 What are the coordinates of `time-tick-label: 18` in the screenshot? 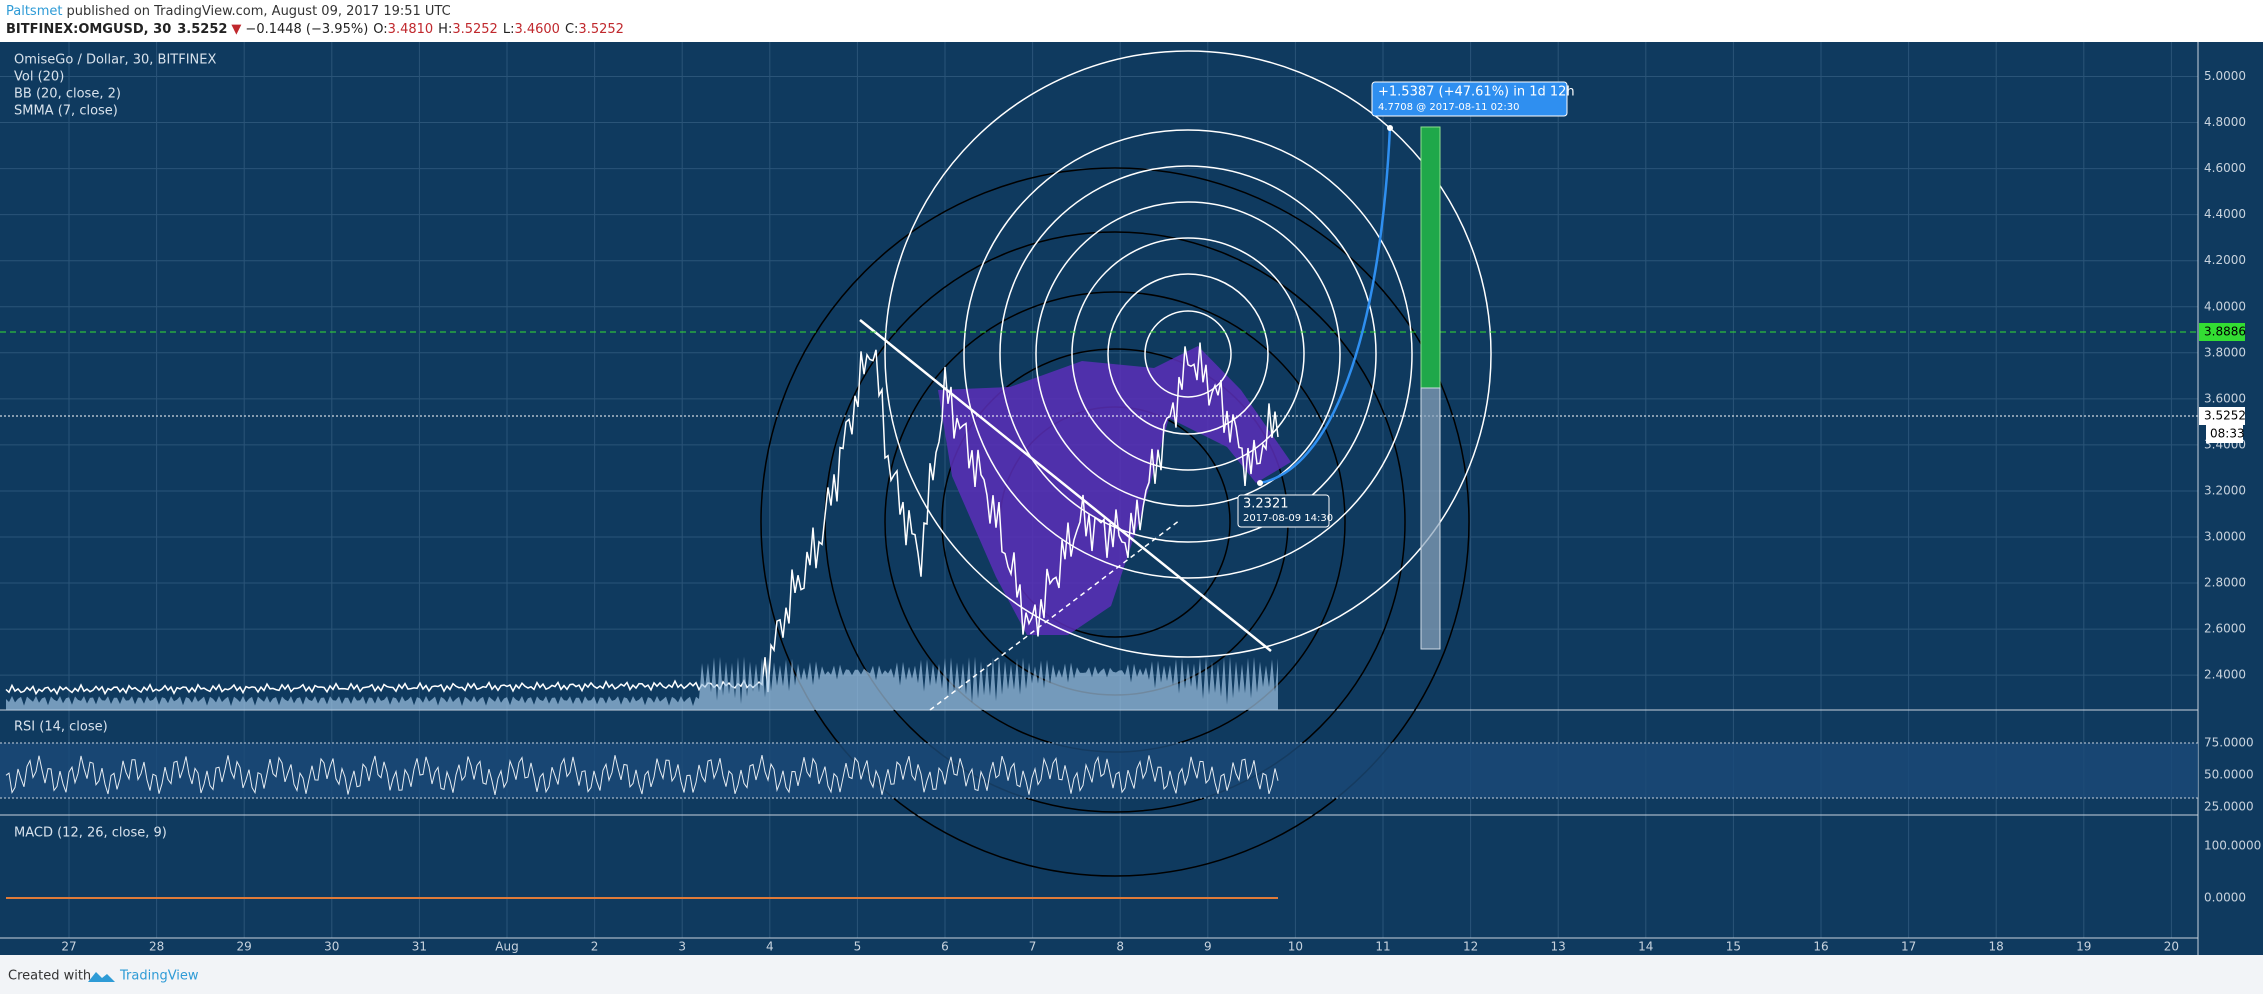 It's located at (1996, 947).